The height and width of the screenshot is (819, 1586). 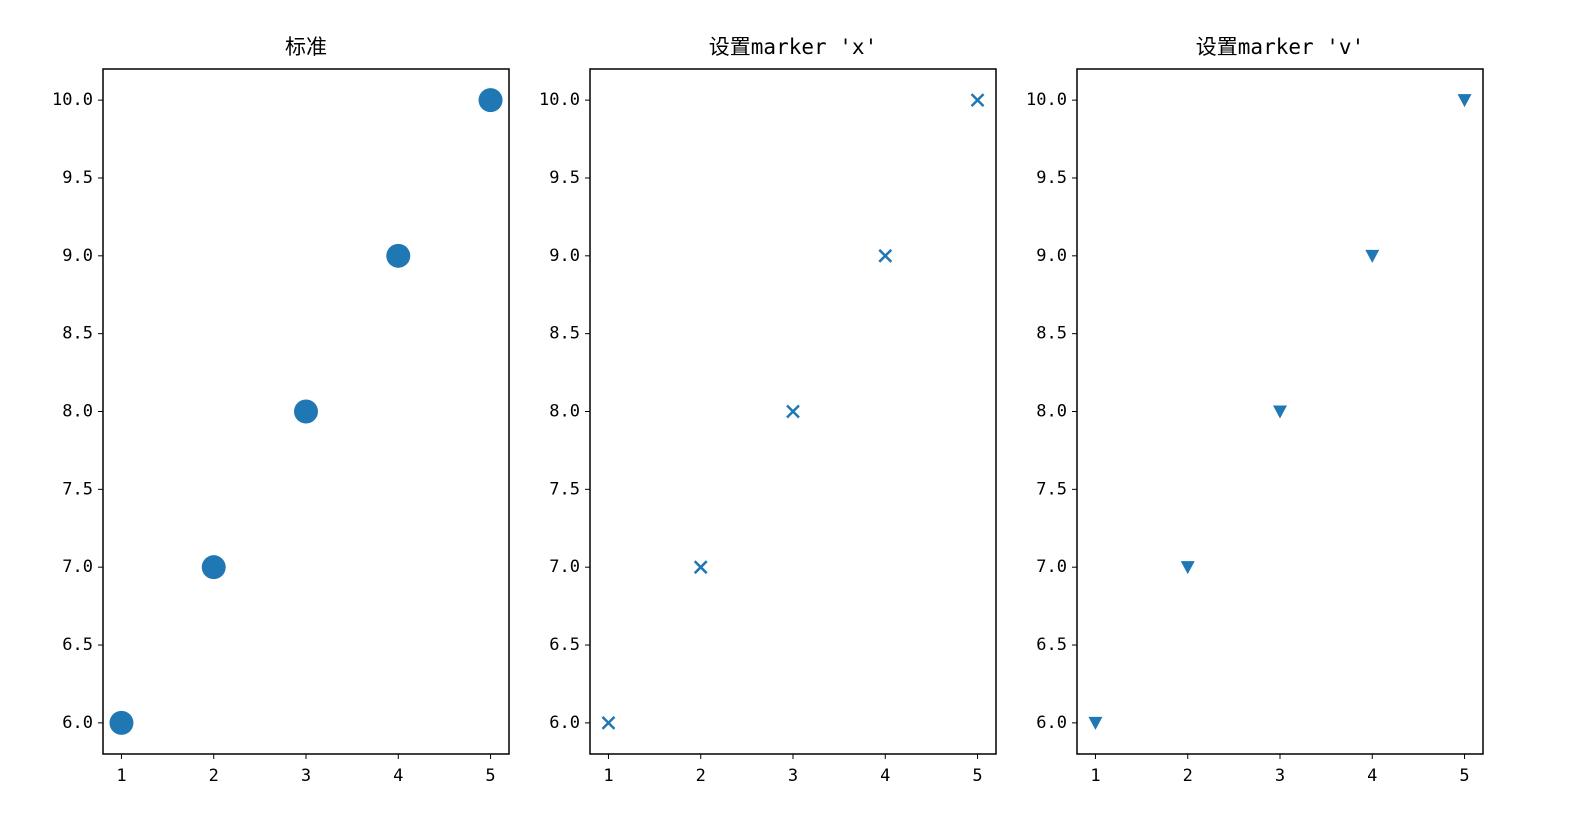 What do you see at coordinates (793, 47) in the screenshot?
I see `subplot-title: 设置marker 'x'` at bounding box center [793, 47].